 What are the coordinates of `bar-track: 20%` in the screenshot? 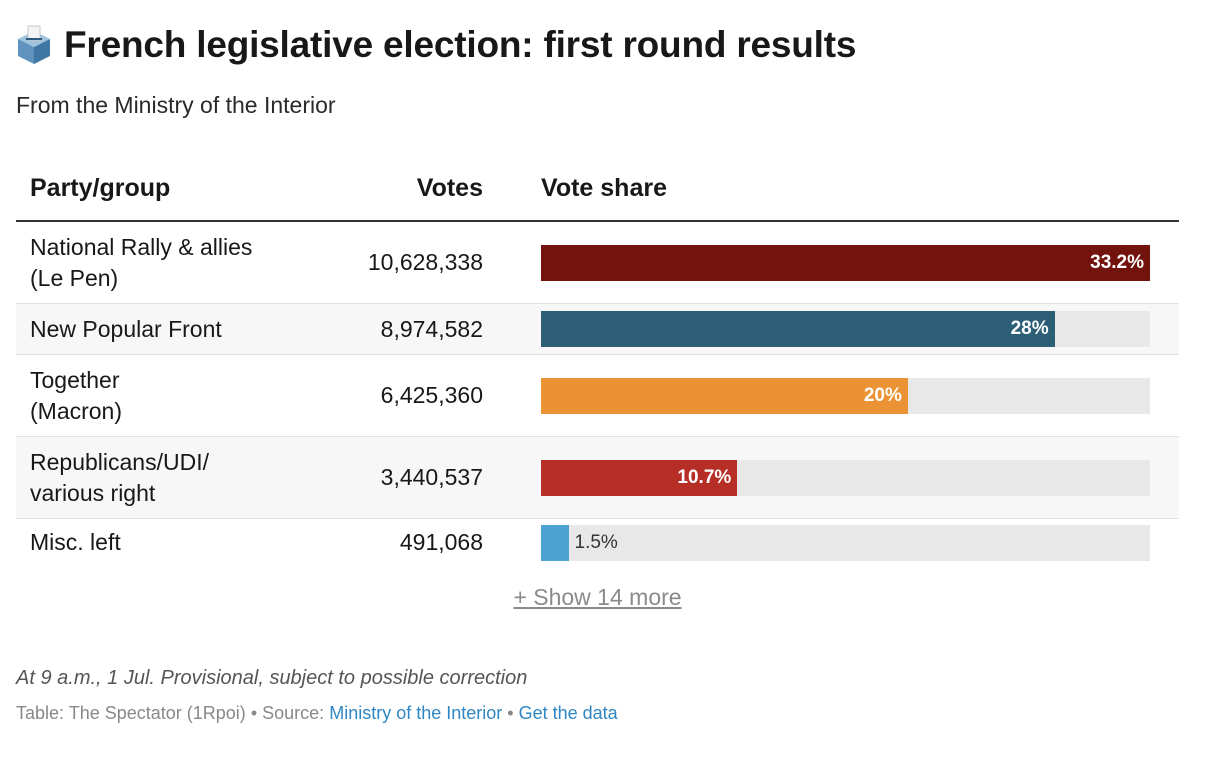 It's located at (845, 396).